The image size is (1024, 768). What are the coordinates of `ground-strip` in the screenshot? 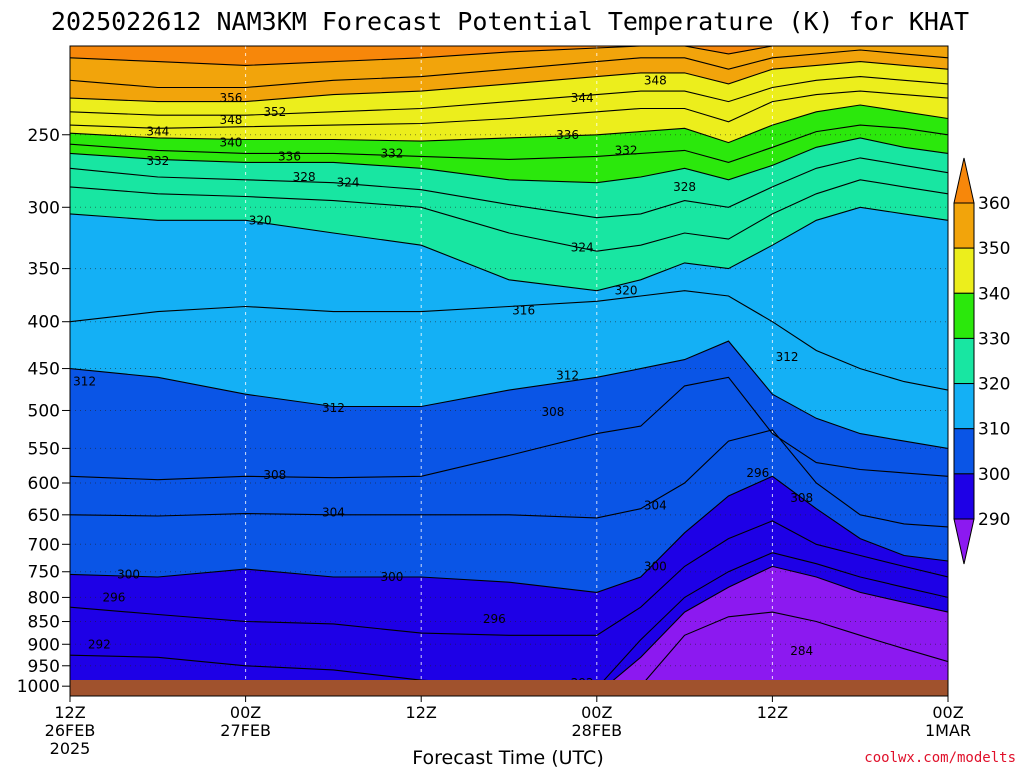 It's located at (509, 688).